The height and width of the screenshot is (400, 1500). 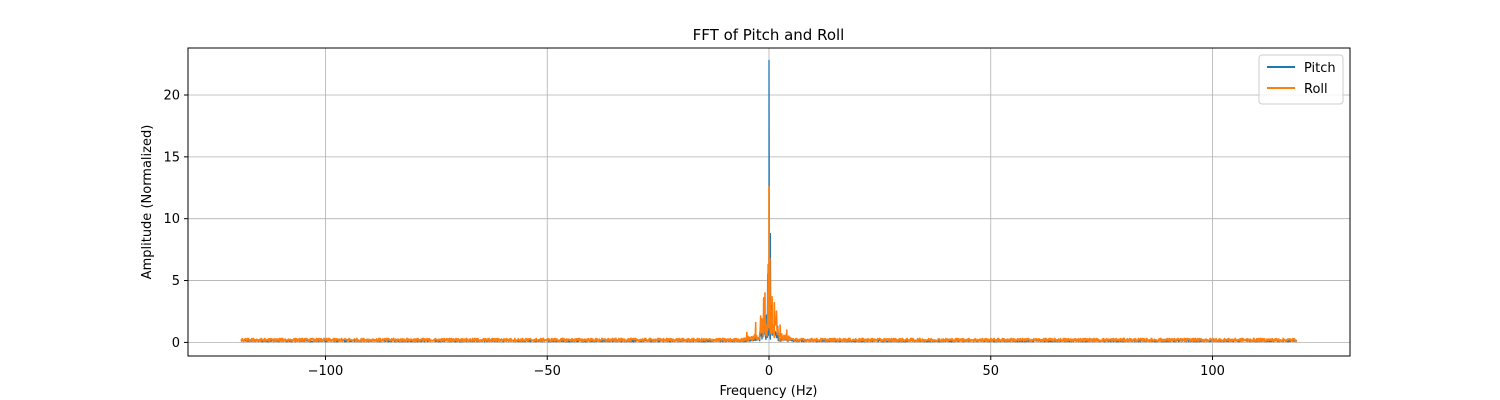 What do you see at coordinates (171, 96) in the screenshot?
I see `y-tick-label: 20` at bounding box center [171, 96].